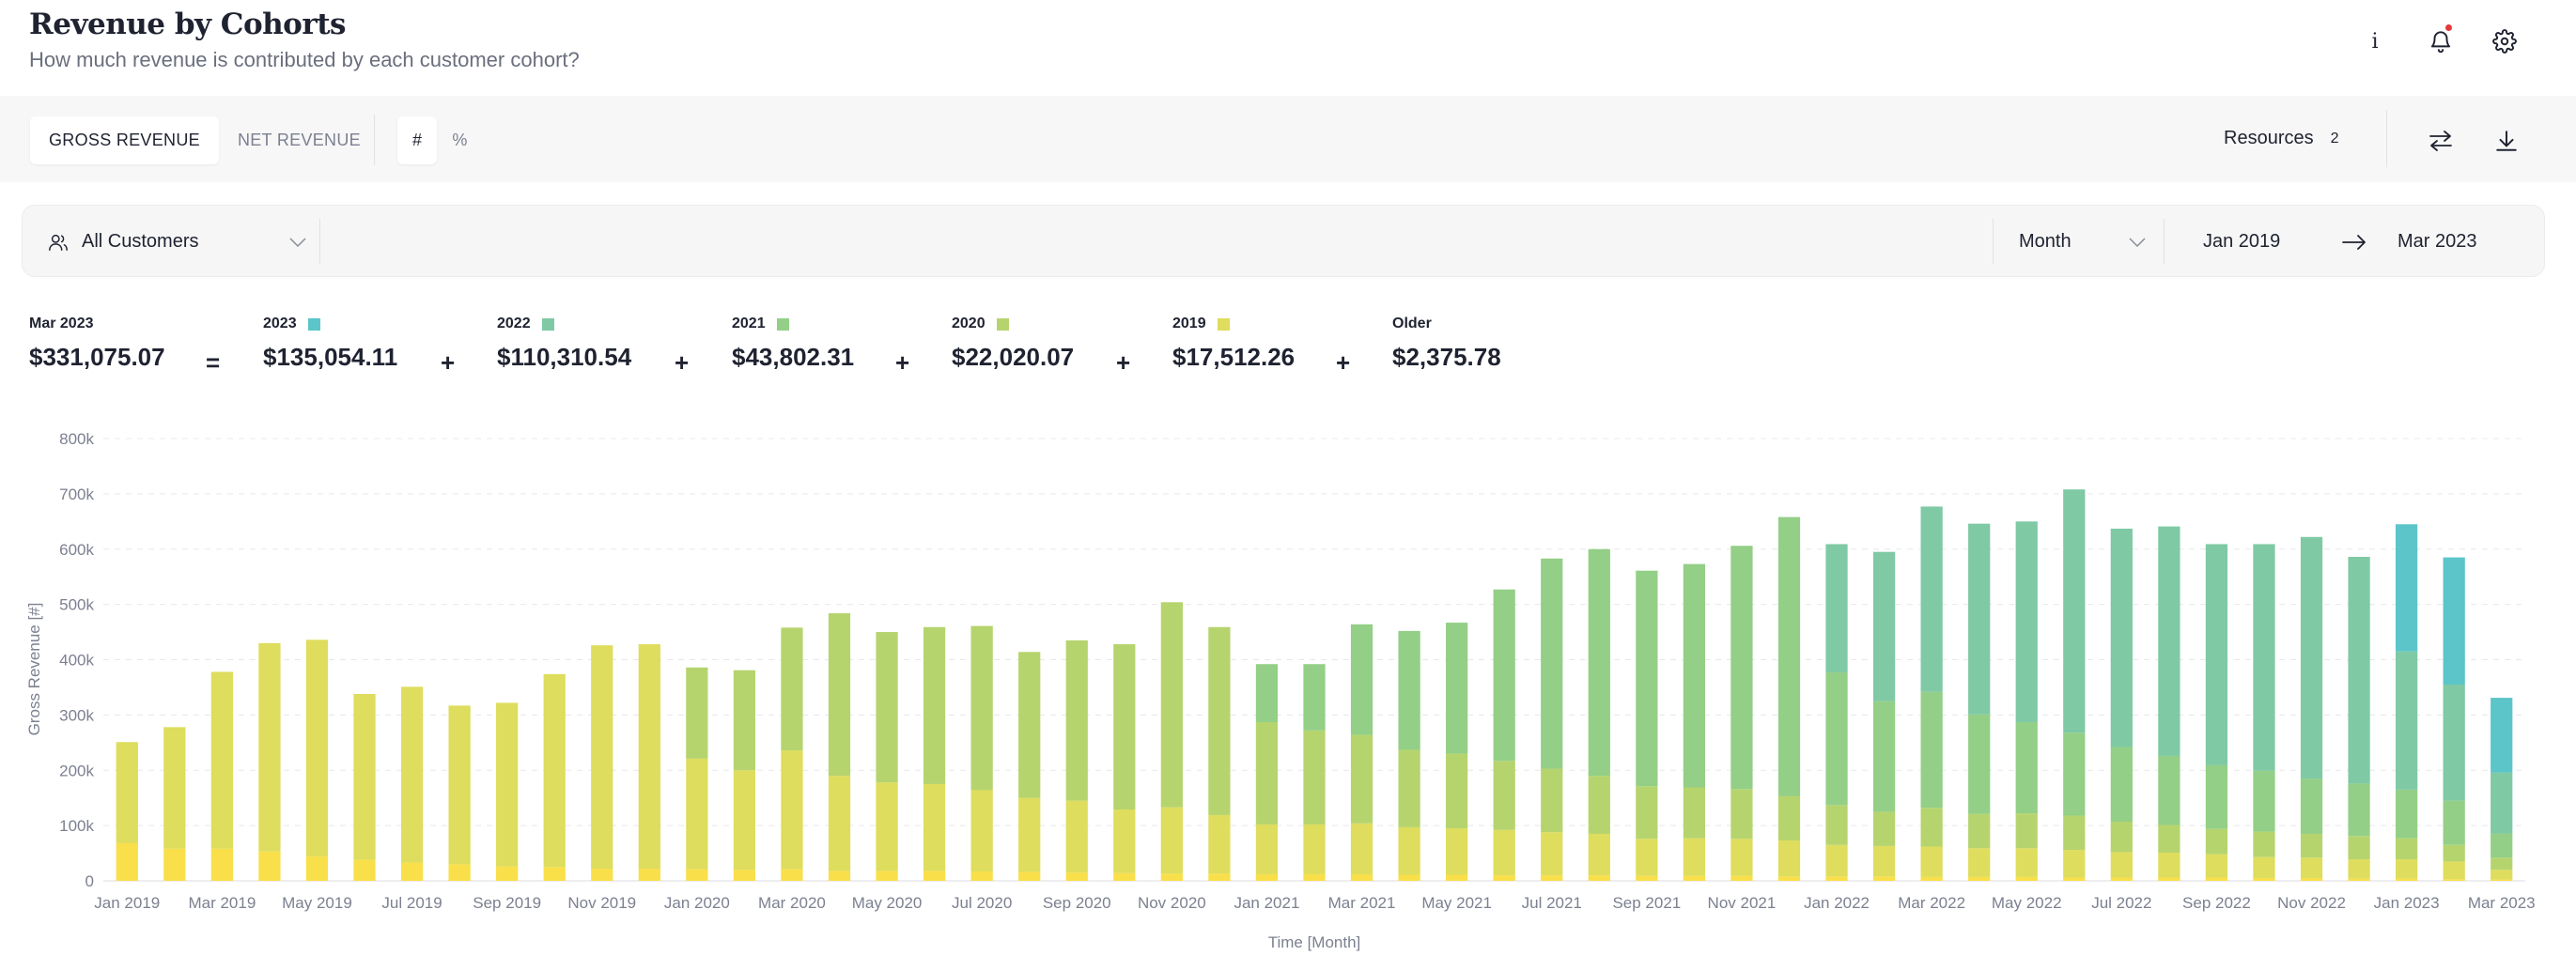 The image size is (2576, 971). I want to click on x-tick-label: Sep 2020, so click(1077, 903).